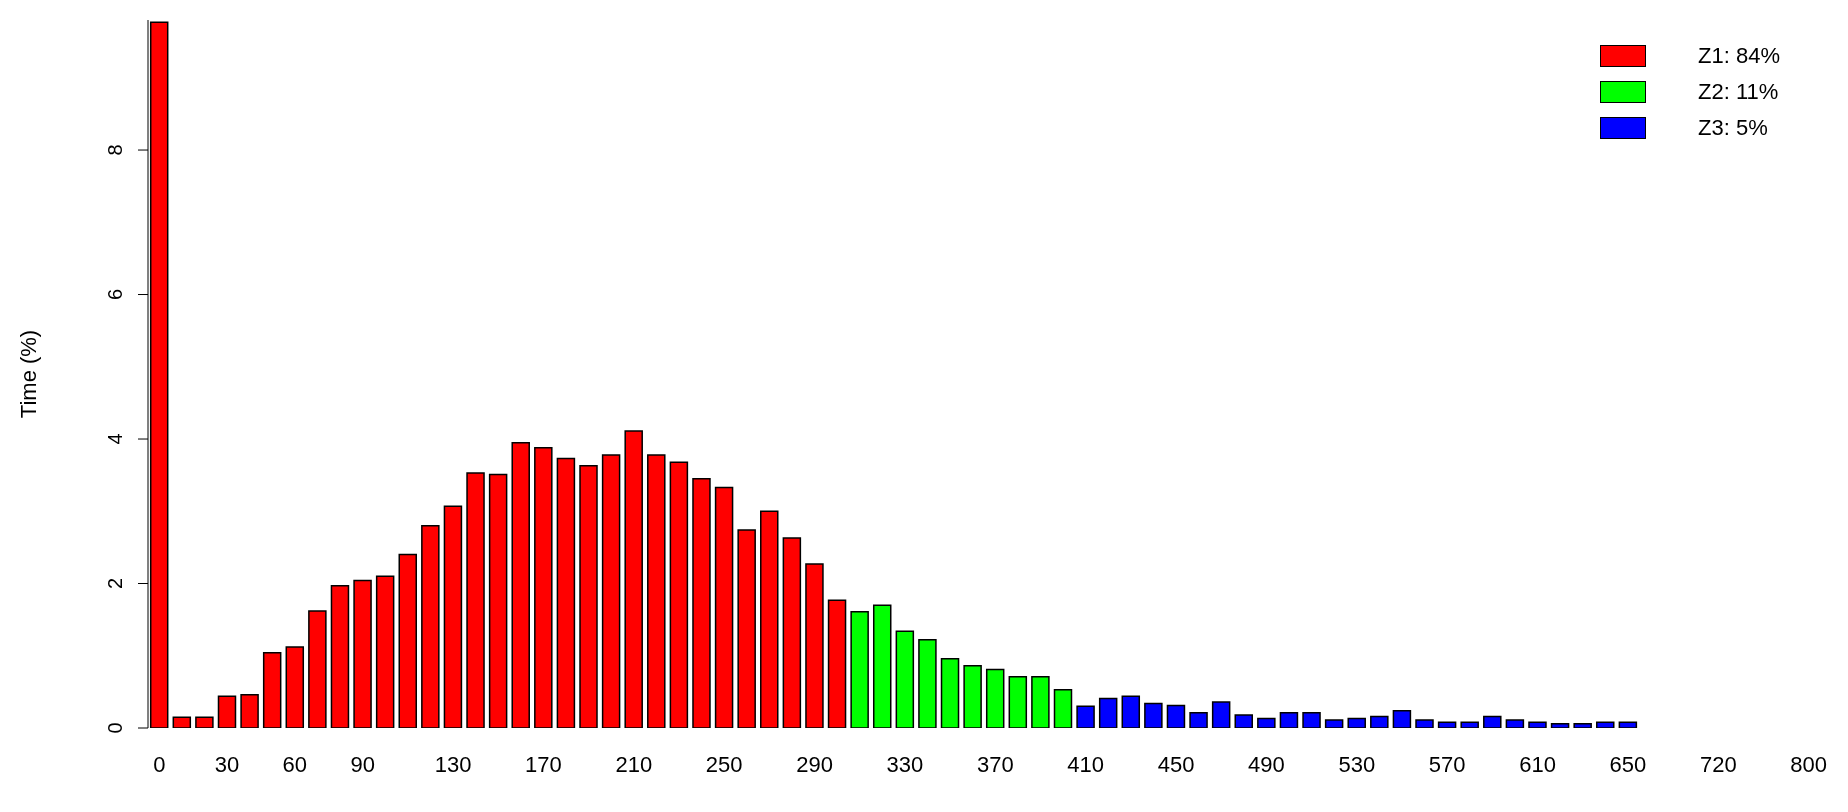 The height and width of the screenshot is (812, 1848). What do you see at coordinates (1718, 764) in the screenshot?
I see `x-tick-label: 720` at bounding box center [1718, 764].